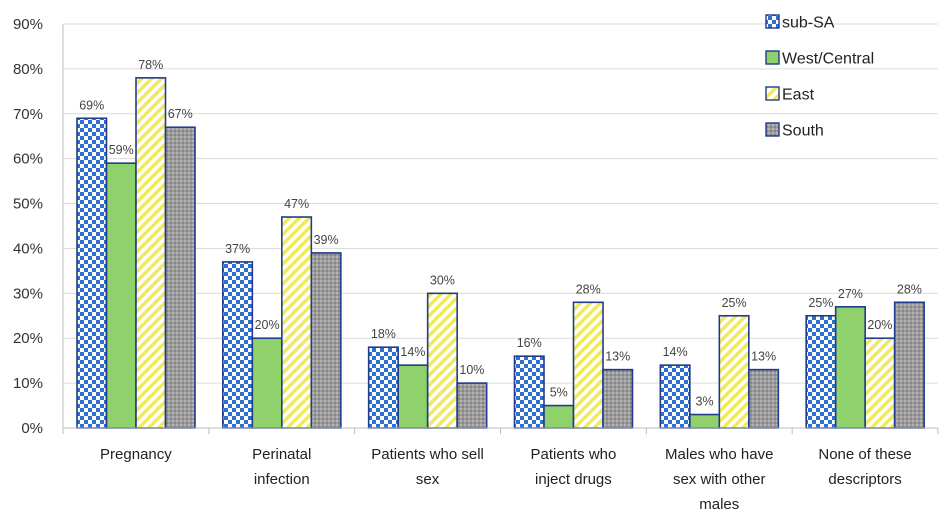  Describe the element at coordinates (28, 159) in the screenshot. I see `y-tick-label: 60%` at that location.